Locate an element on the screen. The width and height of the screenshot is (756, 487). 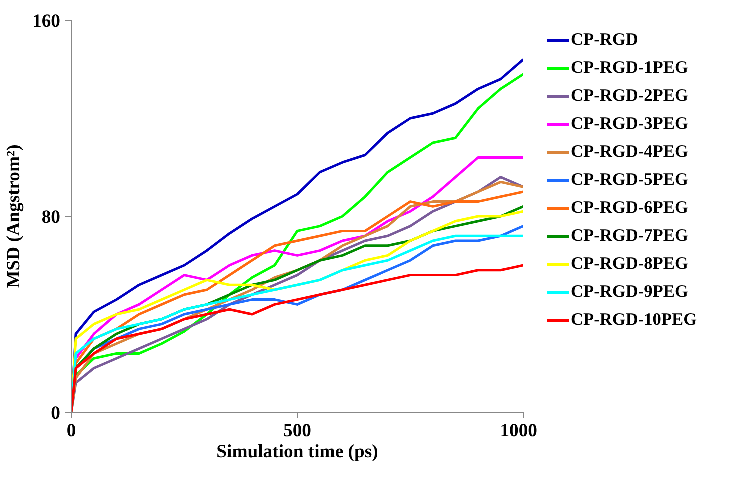
y-tick-label: 80 is located at coordinates (51, 217).